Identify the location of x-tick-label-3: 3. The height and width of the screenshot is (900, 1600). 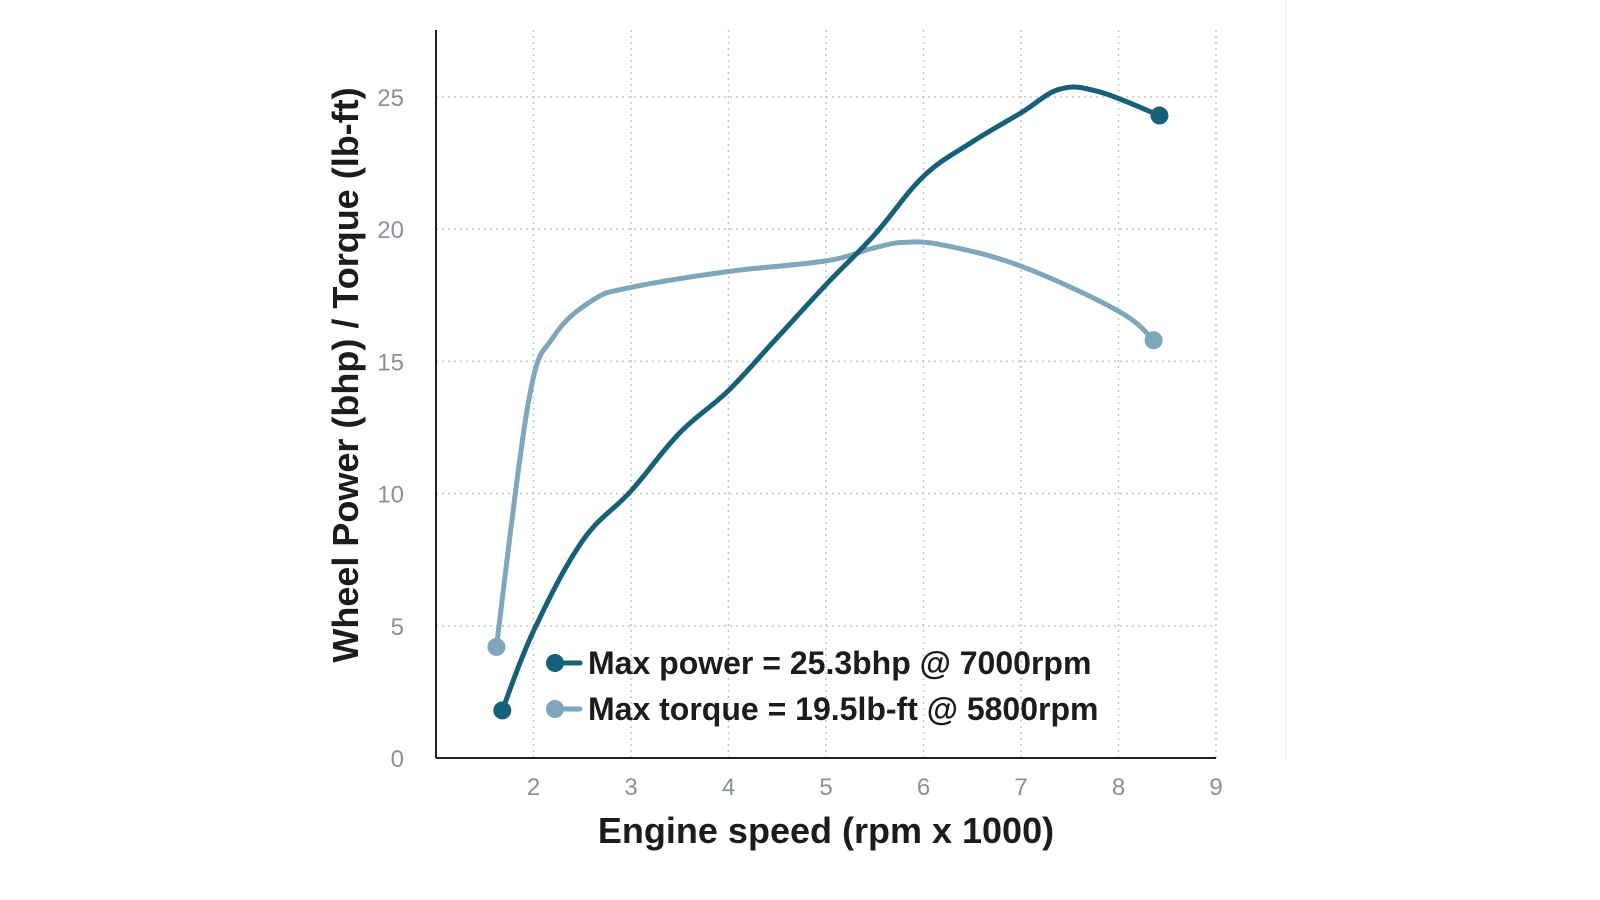
(630, 787).